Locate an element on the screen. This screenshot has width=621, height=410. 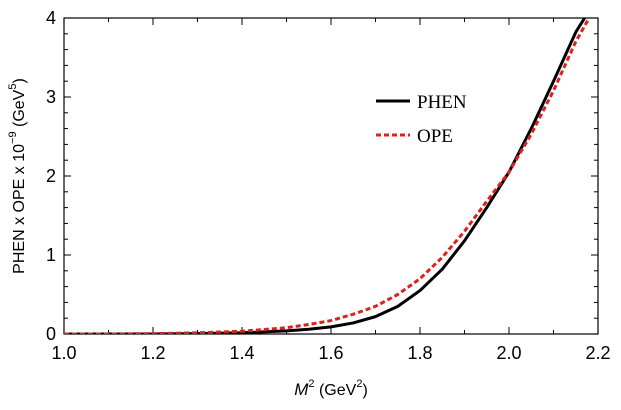
y-tick-label: 2 is located at coordinates (51, 176).